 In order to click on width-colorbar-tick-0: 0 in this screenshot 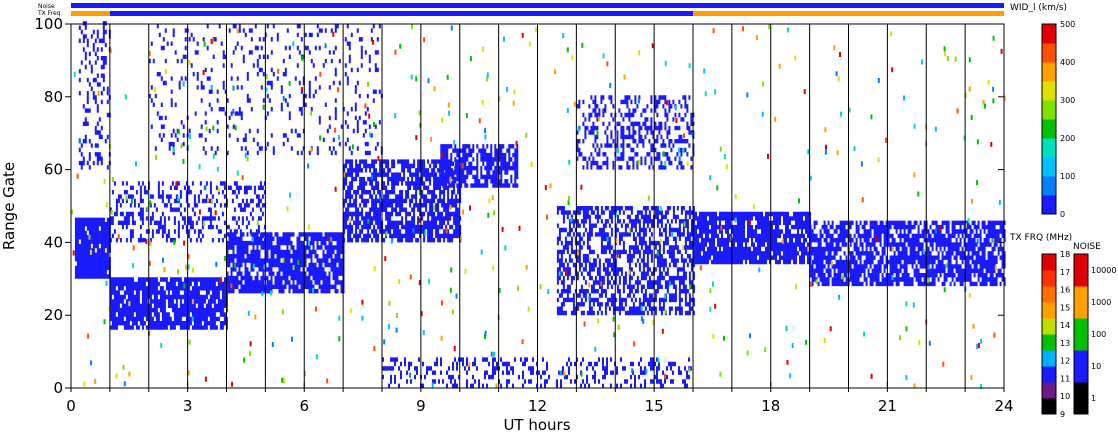, I will do `click(1062, 214)`.